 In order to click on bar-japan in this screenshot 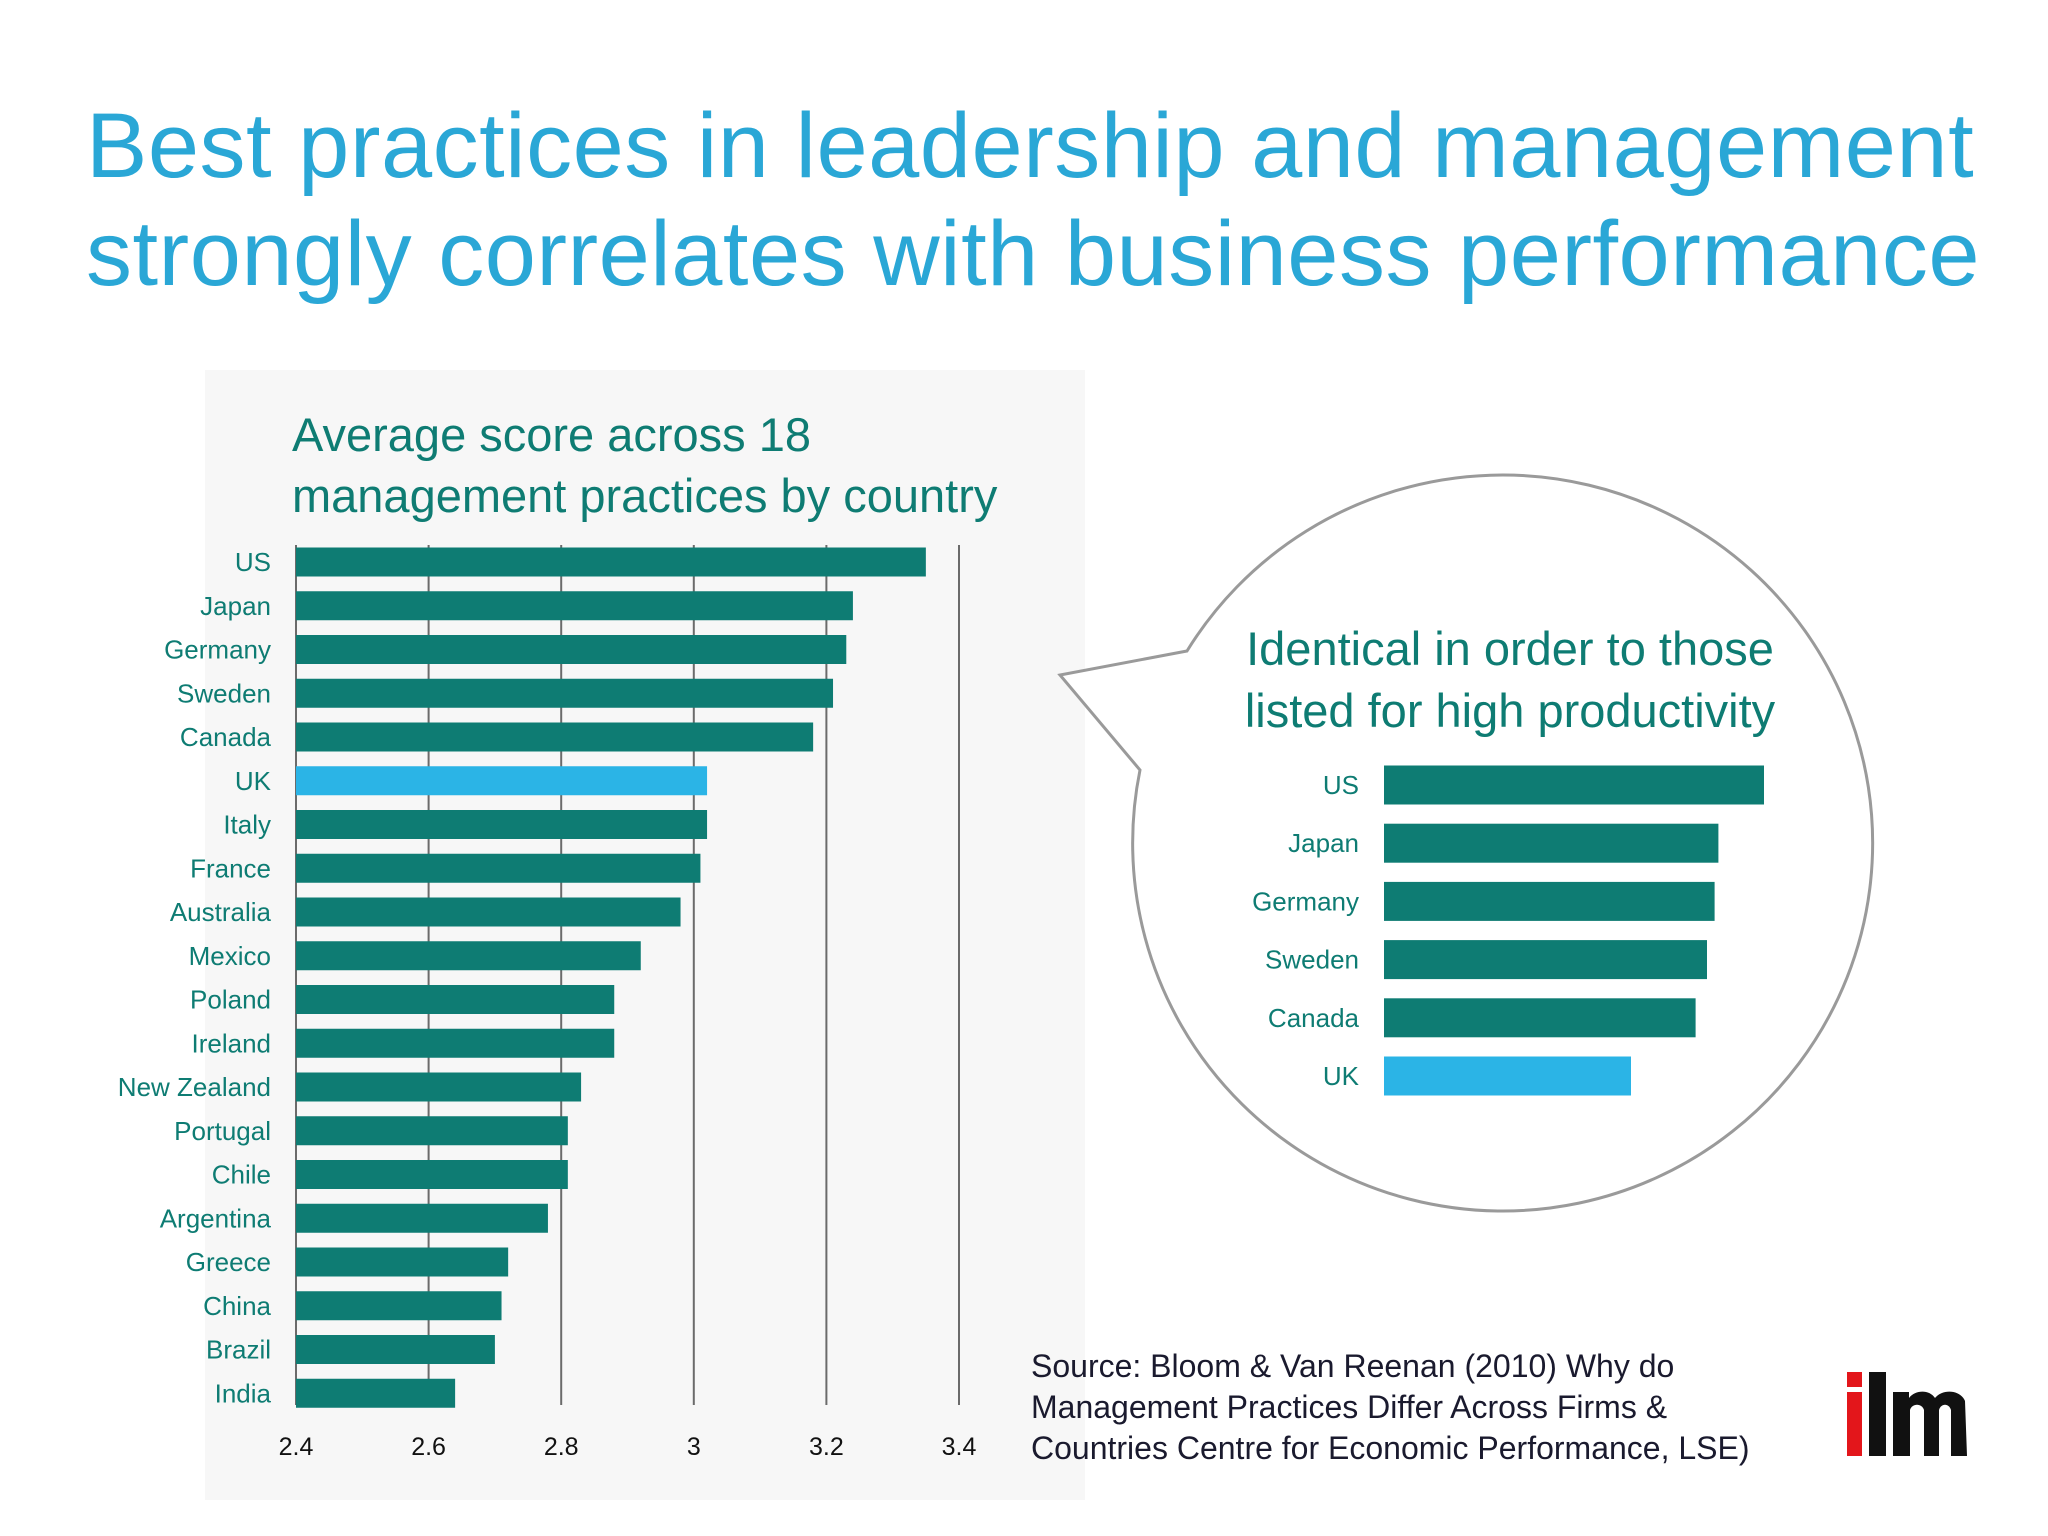, I will do `click(574, 606)`.